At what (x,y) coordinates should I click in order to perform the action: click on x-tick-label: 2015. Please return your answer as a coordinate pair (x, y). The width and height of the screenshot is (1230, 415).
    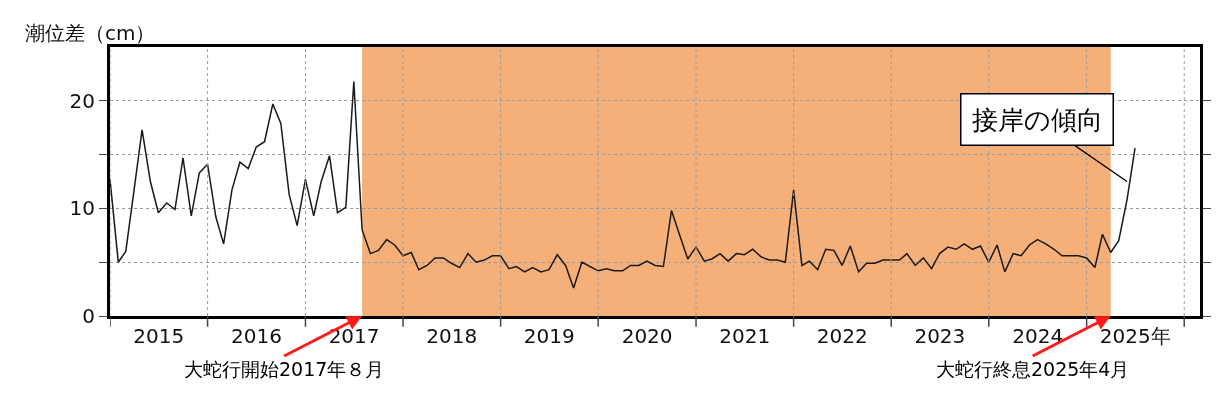
    Looking at the image, I should click on (159, 336).